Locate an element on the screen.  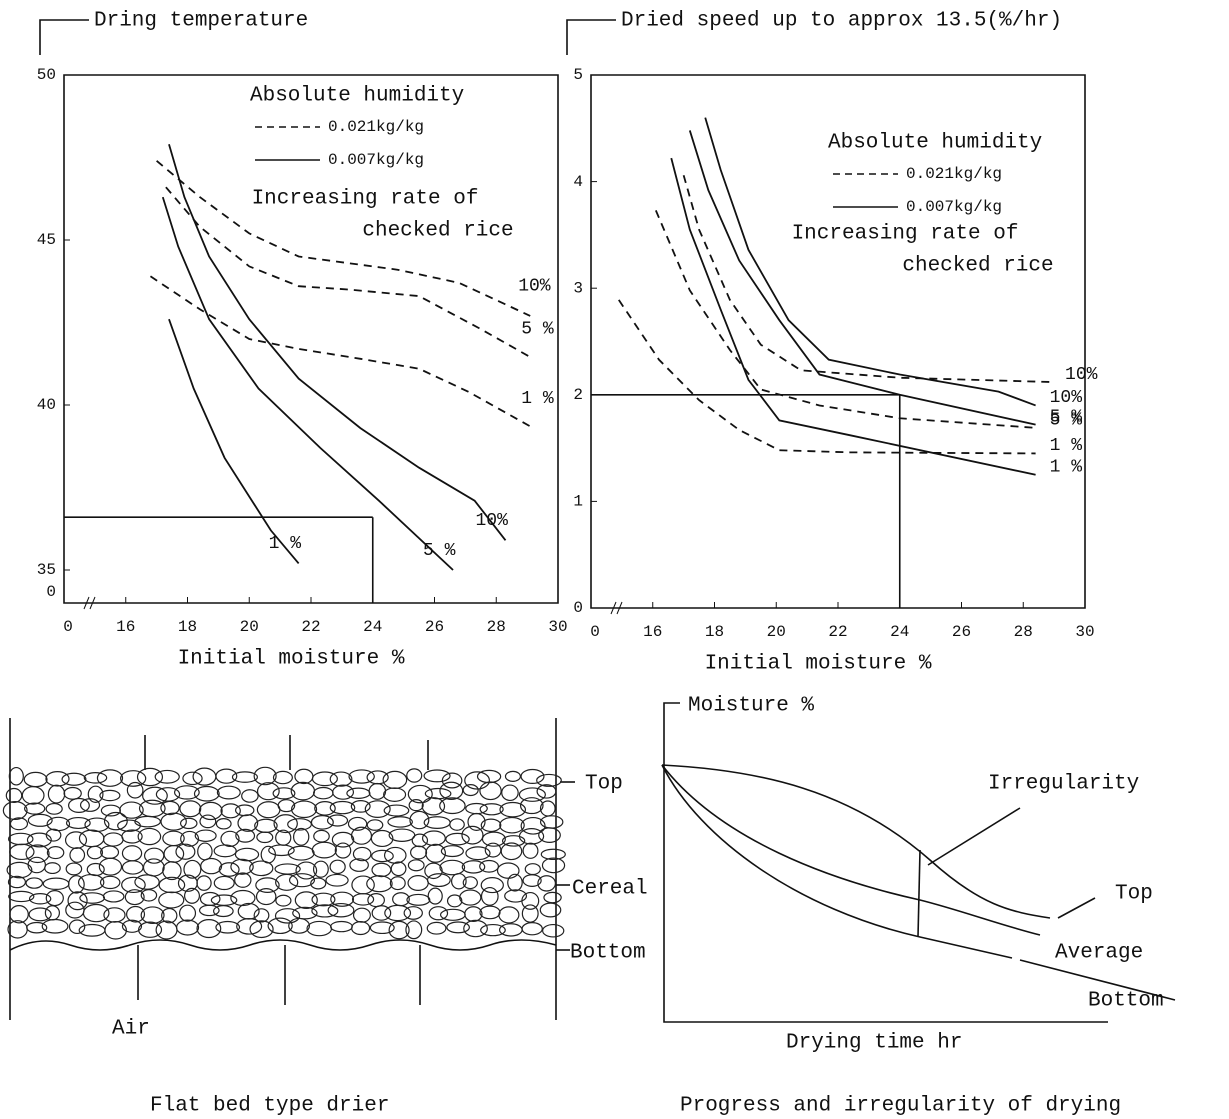
x-tick-label: 26 is located at coordinates (434, 627).